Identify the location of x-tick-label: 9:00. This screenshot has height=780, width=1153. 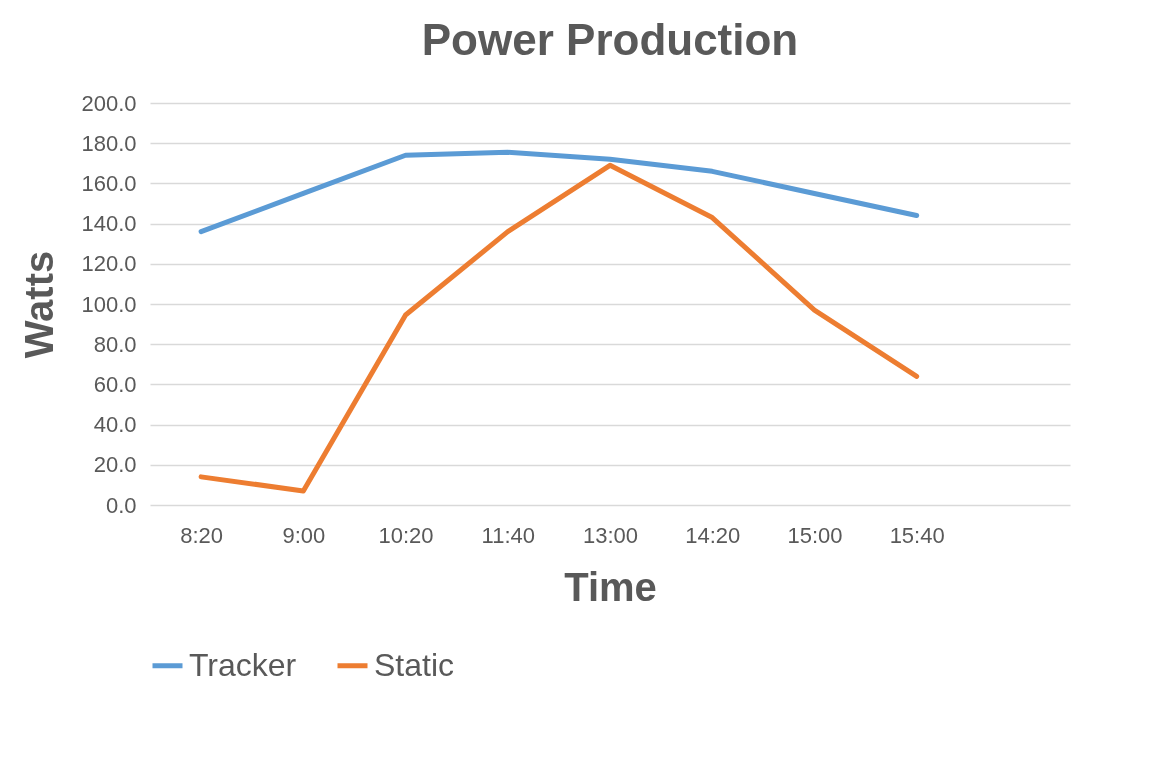
(304, 535).